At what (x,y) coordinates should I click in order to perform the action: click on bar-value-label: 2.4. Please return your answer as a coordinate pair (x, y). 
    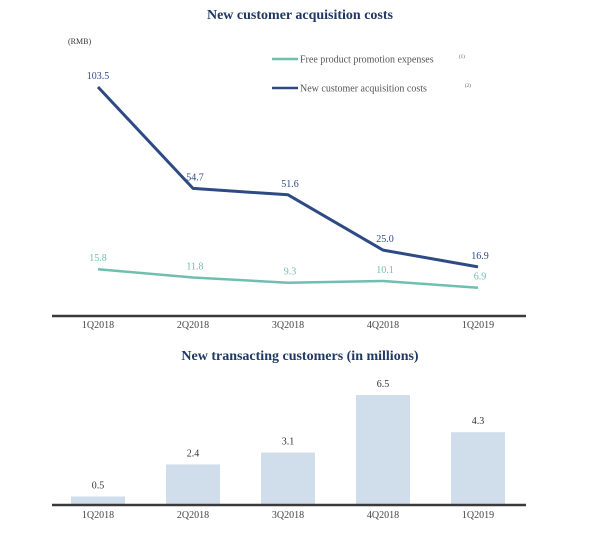
    Looking at the image, I should click on (193, 453).